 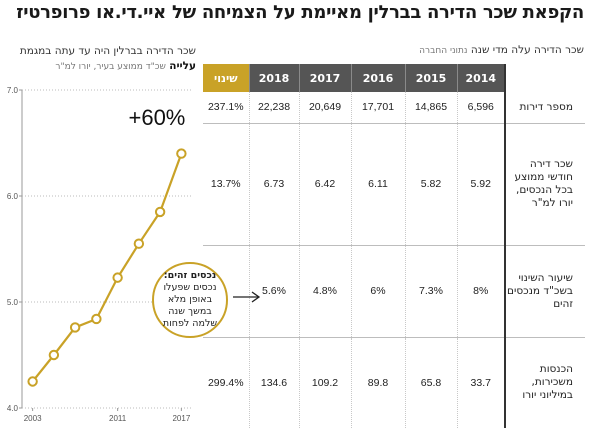 I want to click on table-title: שכר הדירה עלה מדי שנה נתוני החברה, so click(x=399, y=50).